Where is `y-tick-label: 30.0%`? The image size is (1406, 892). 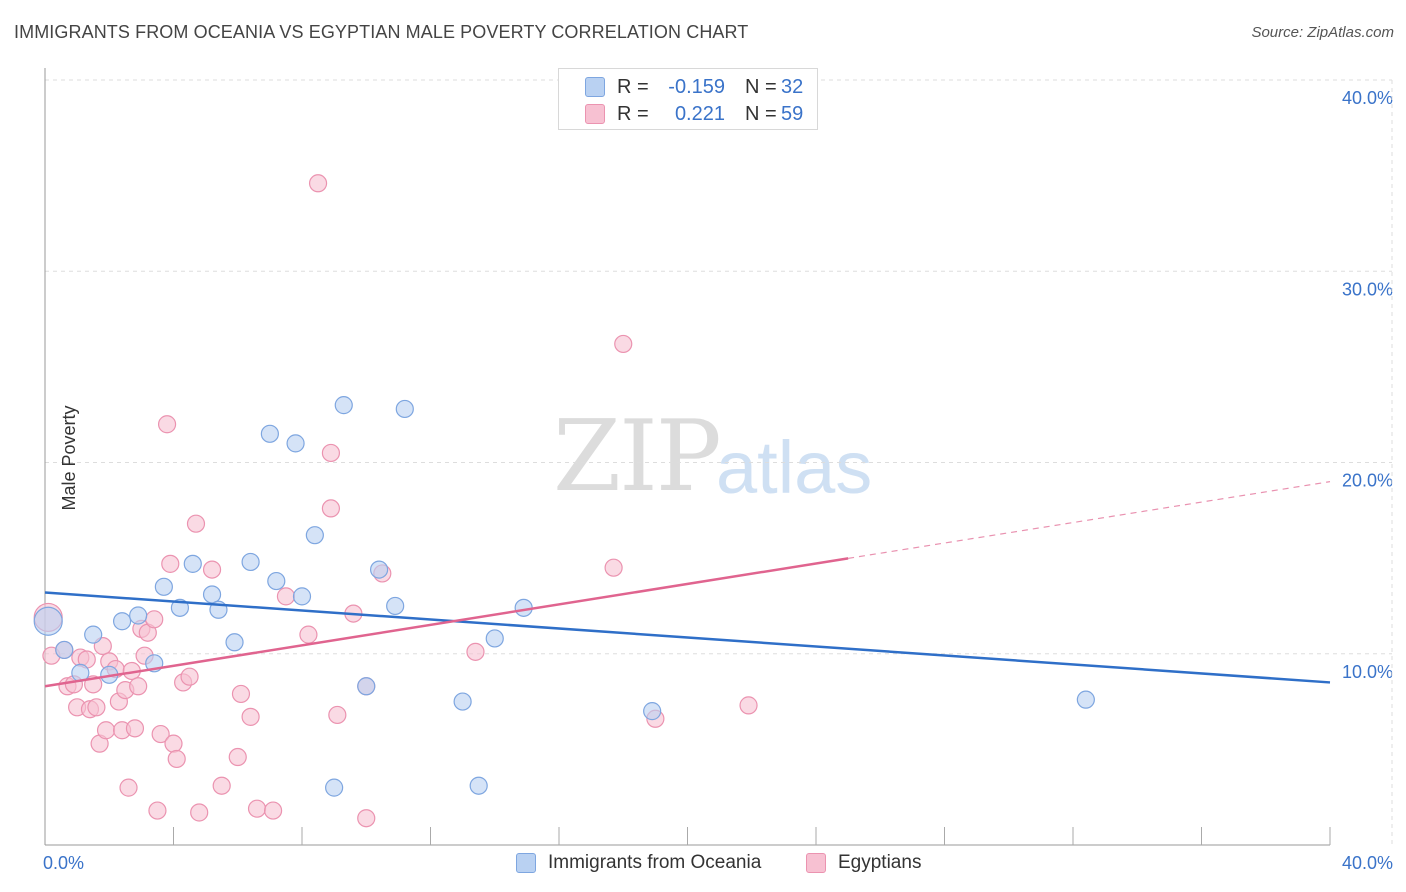
y-tick-label: 30.0% is located at coordinates (1367, 289).